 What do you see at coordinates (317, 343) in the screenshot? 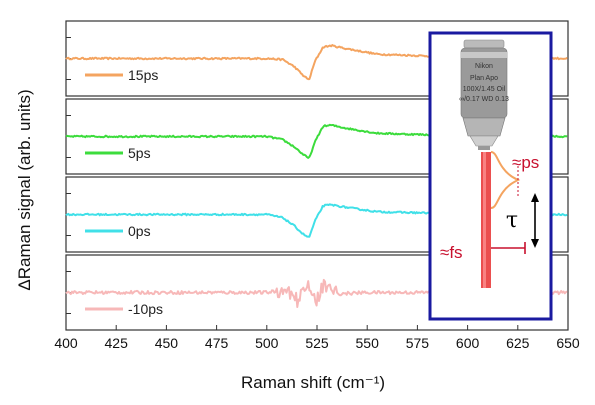
I see `x-tick-label: 525` at bounding box center [317, 343].